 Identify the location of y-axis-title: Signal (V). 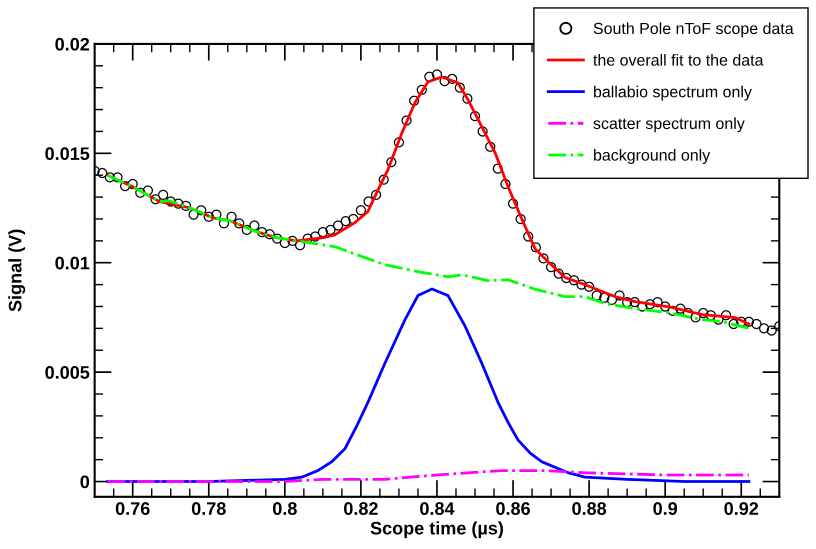
(17, 271).